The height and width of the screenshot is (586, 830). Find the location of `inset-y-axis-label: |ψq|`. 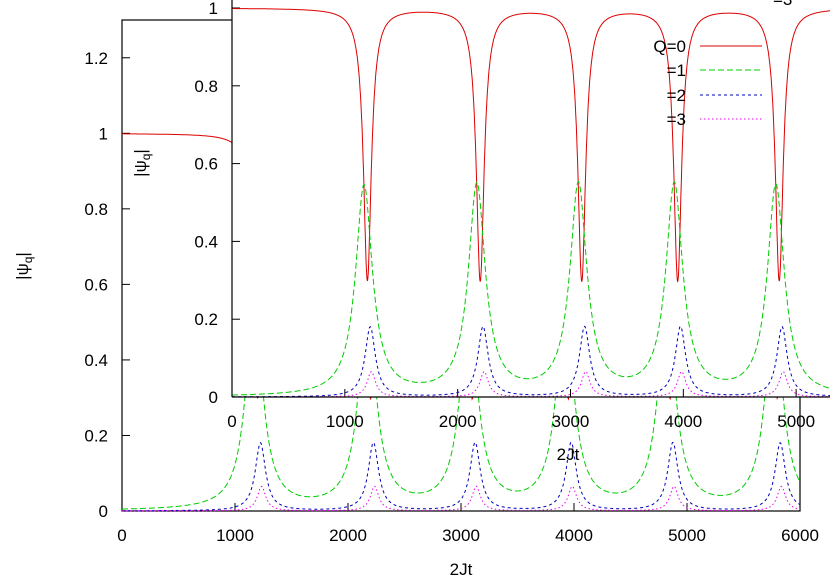

inset-y-axis-label: |ψq| is located at coordinates (142, 163).